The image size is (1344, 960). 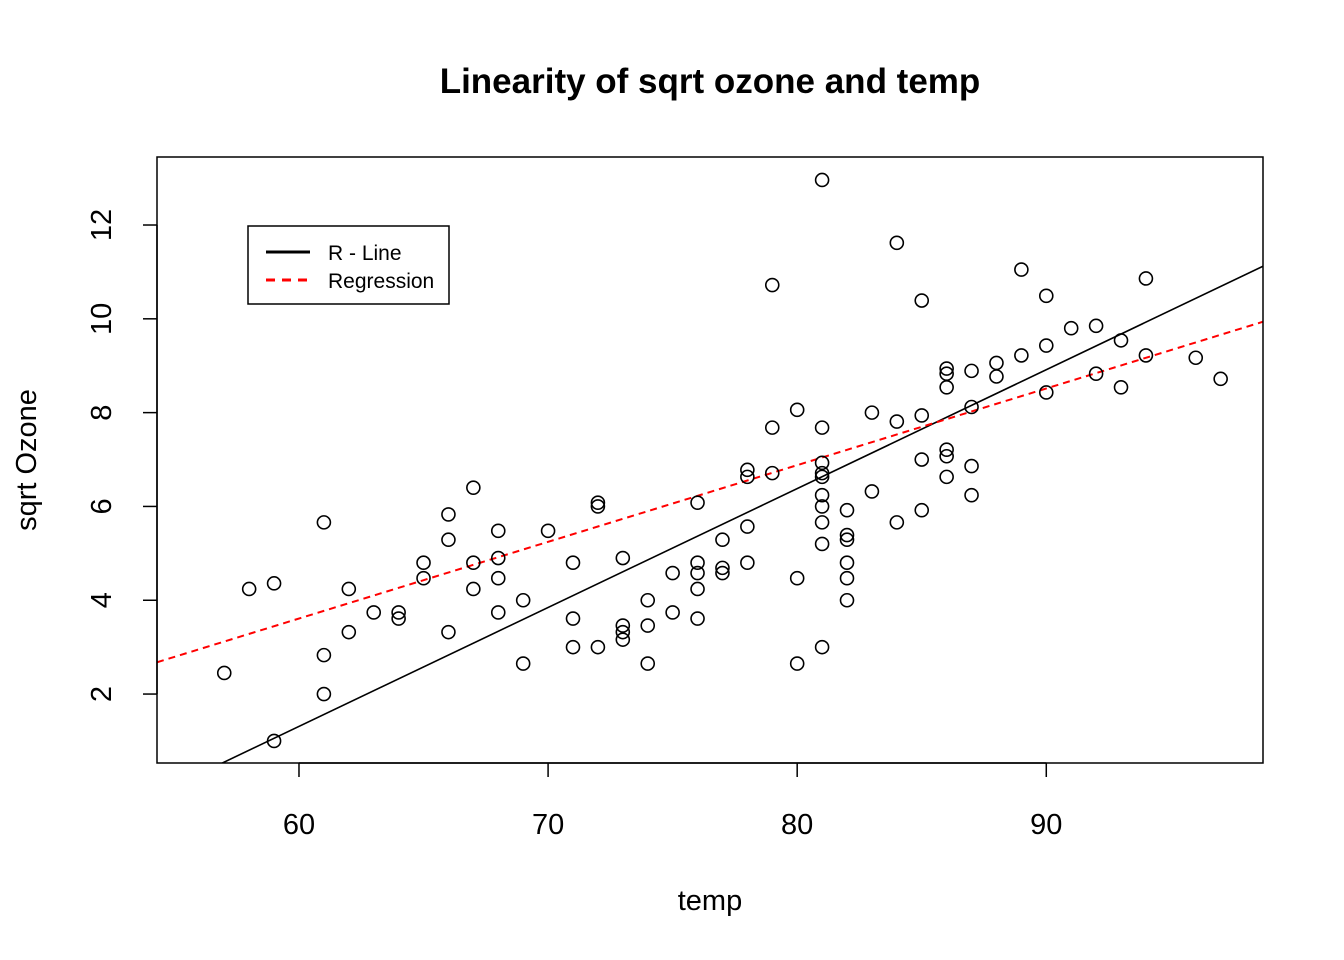 What do you see at coordinates (381, 281) in the screenshot?
I see `legend-regression-label: Regression` at bounding box center [381, 281].